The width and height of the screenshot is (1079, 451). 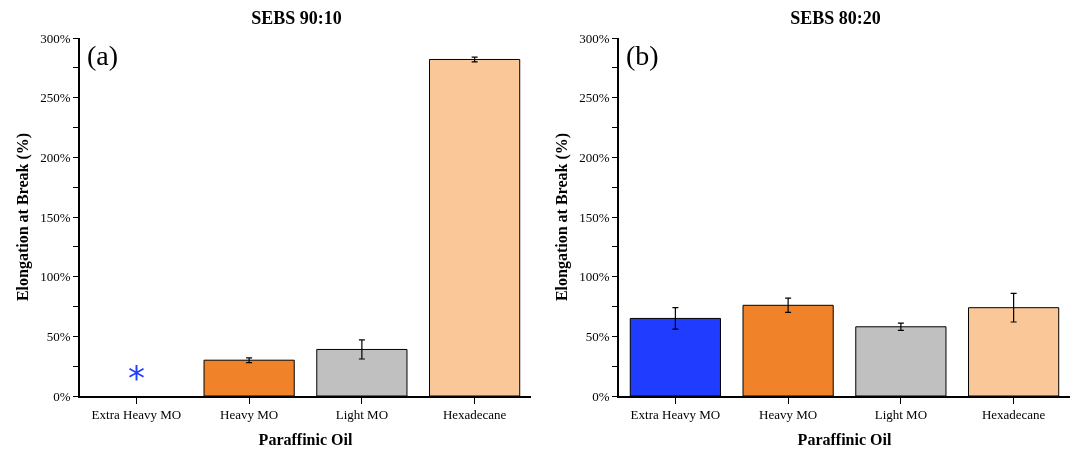 What do you see at coordinates (136, 378) in the screenshot?
I see `annotation: *` at bounding box center [136, 378].